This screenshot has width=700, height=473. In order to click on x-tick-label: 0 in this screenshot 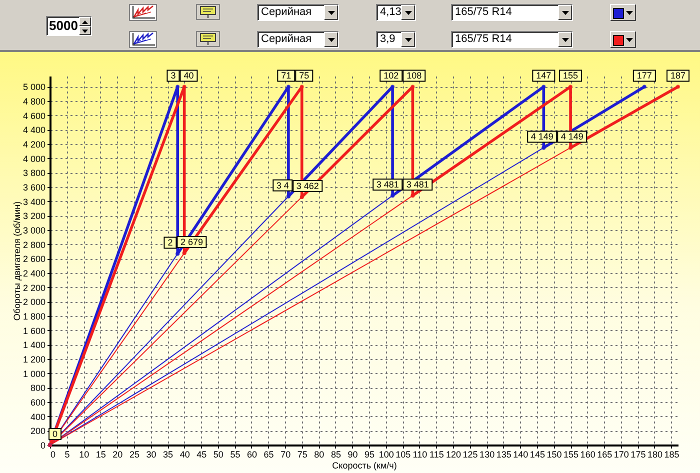, I will do `click(53, 455)`.